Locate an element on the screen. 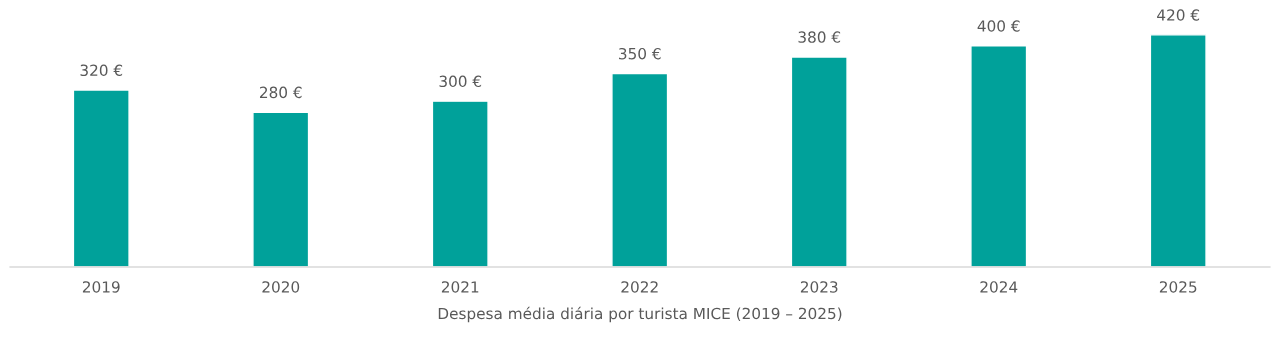 The height and width of the screenshot is (338, 1280). data-label: 350 € is located at coordinates (640, 53).